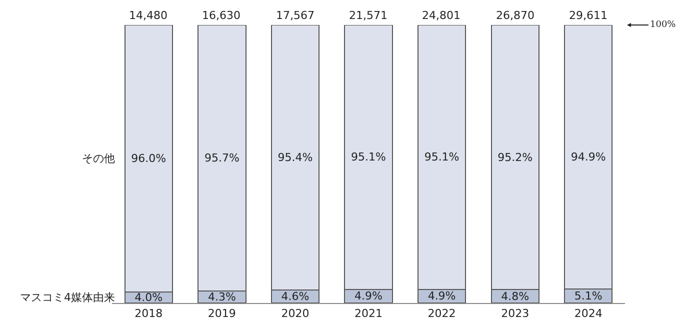 The height and width of the screenshot is (328, 690). I want to click on x-tick-label: 2024, so click(588, 313).